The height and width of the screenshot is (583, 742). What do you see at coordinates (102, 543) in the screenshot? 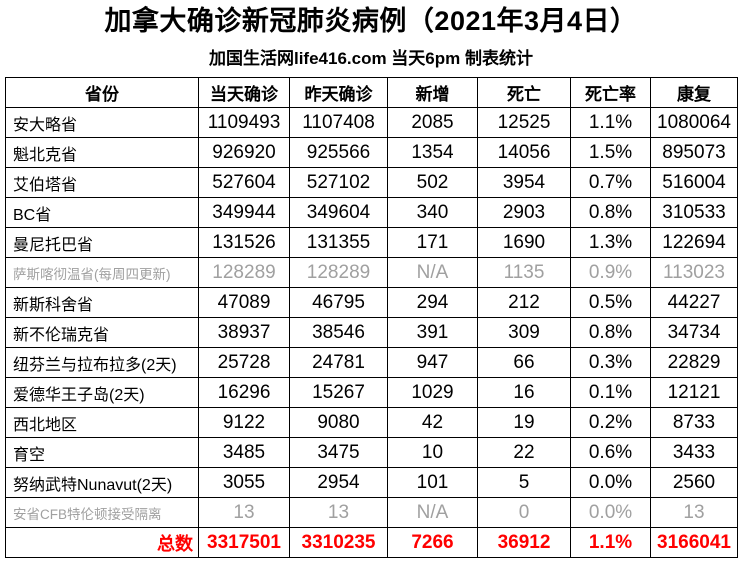
I see `cell-total-label: 总数` at bounding box center [102, 543].